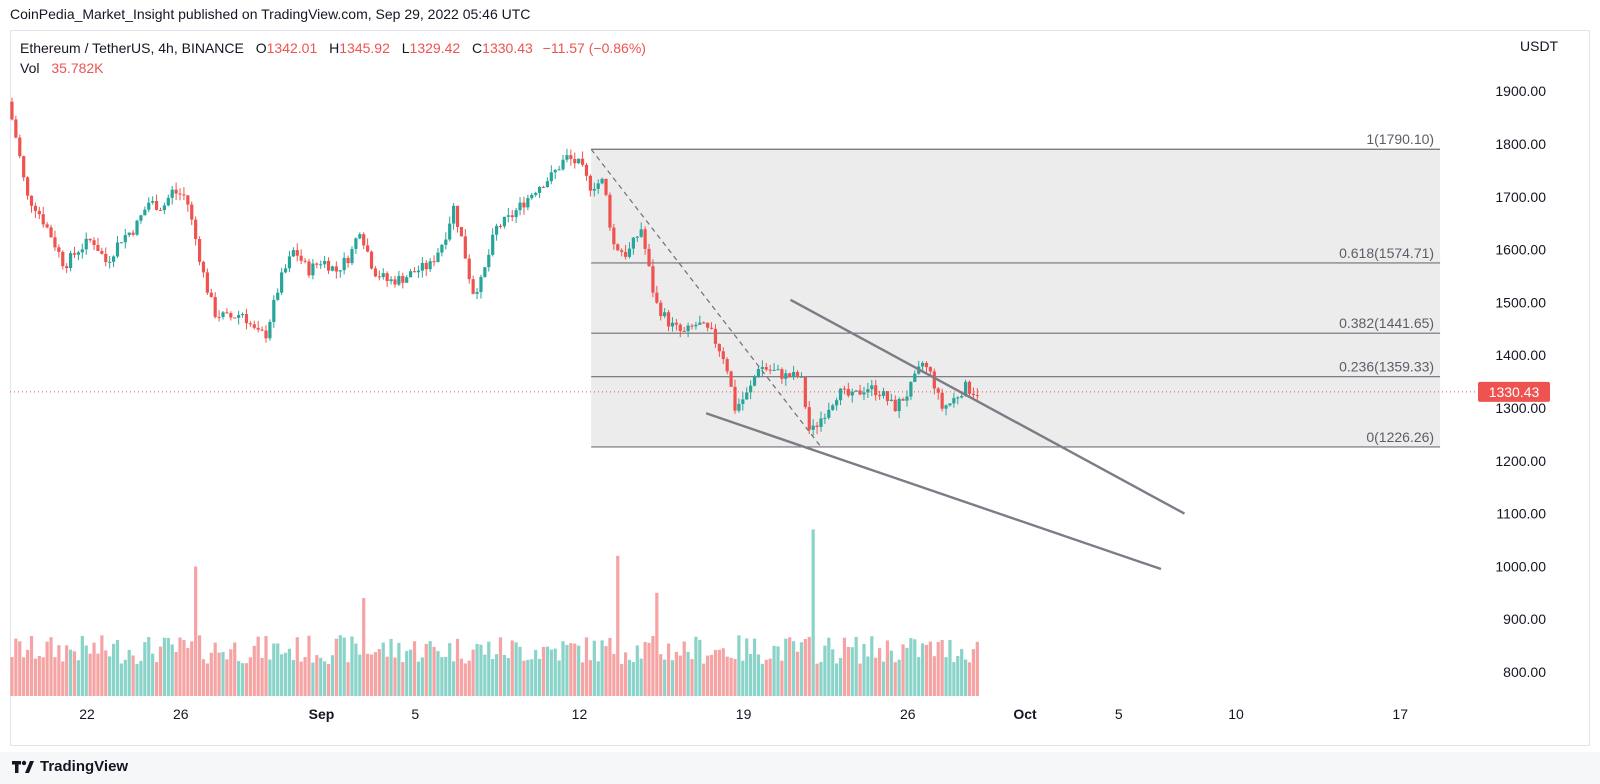 This screenshot has height=784, width=1600. I want to click on volume-label: Vol, so click(30, 68).